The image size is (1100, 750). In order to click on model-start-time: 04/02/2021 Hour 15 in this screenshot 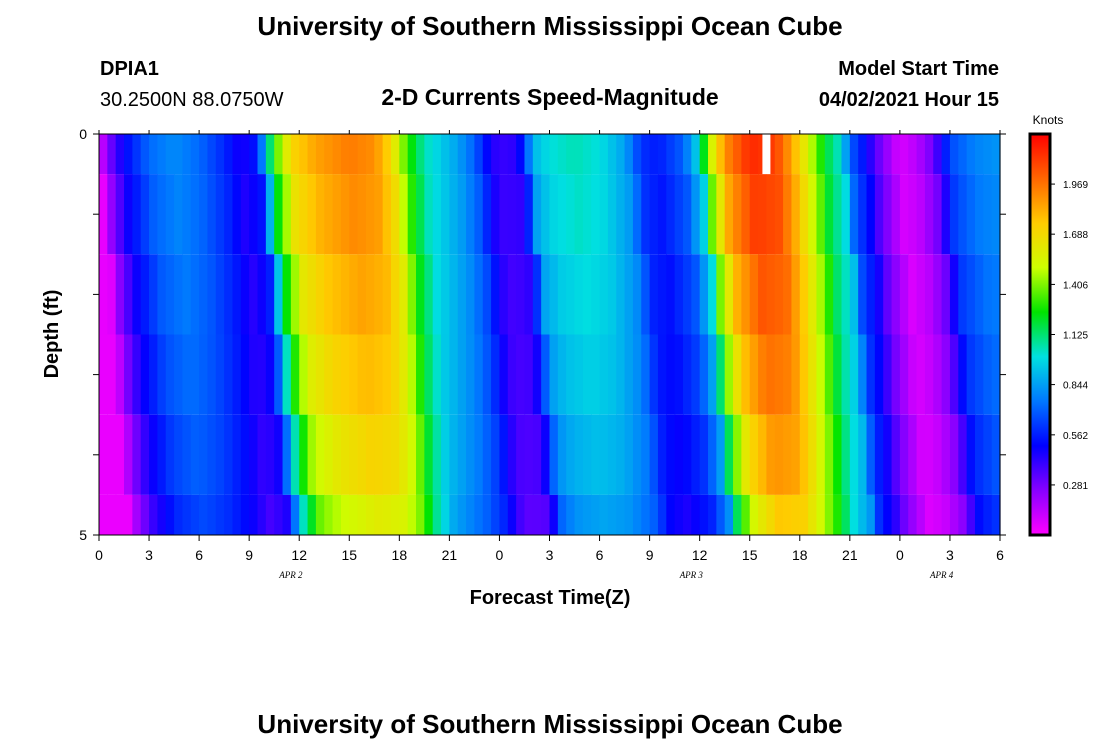, I will do `click(909, 100)`.